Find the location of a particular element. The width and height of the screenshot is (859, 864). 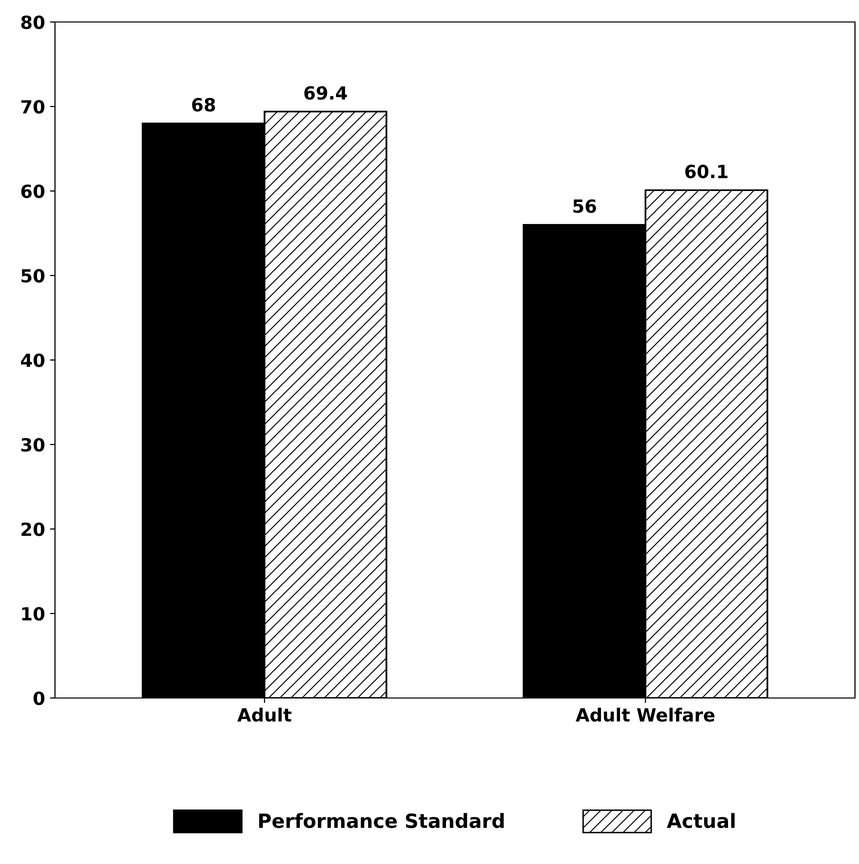

data-label: 56 is located at coordinates (584, 206).